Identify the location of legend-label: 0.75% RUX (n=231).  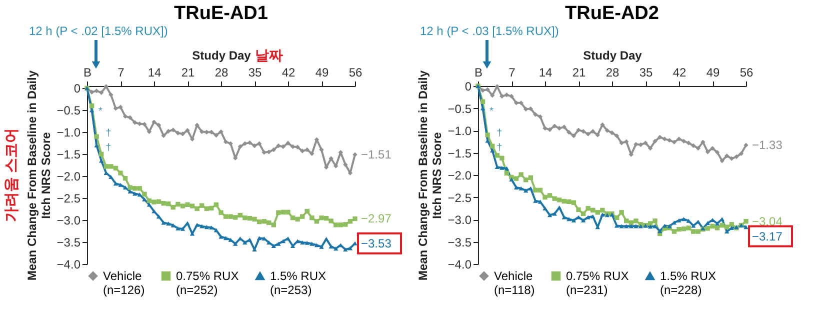
(597, 283).